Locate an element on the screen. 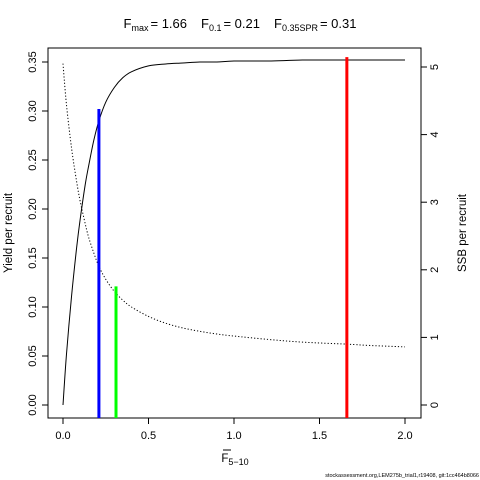 The height and width of the screenshot is (480, 480). y2-tick-label: 1 is located at coordinates (435, 337).